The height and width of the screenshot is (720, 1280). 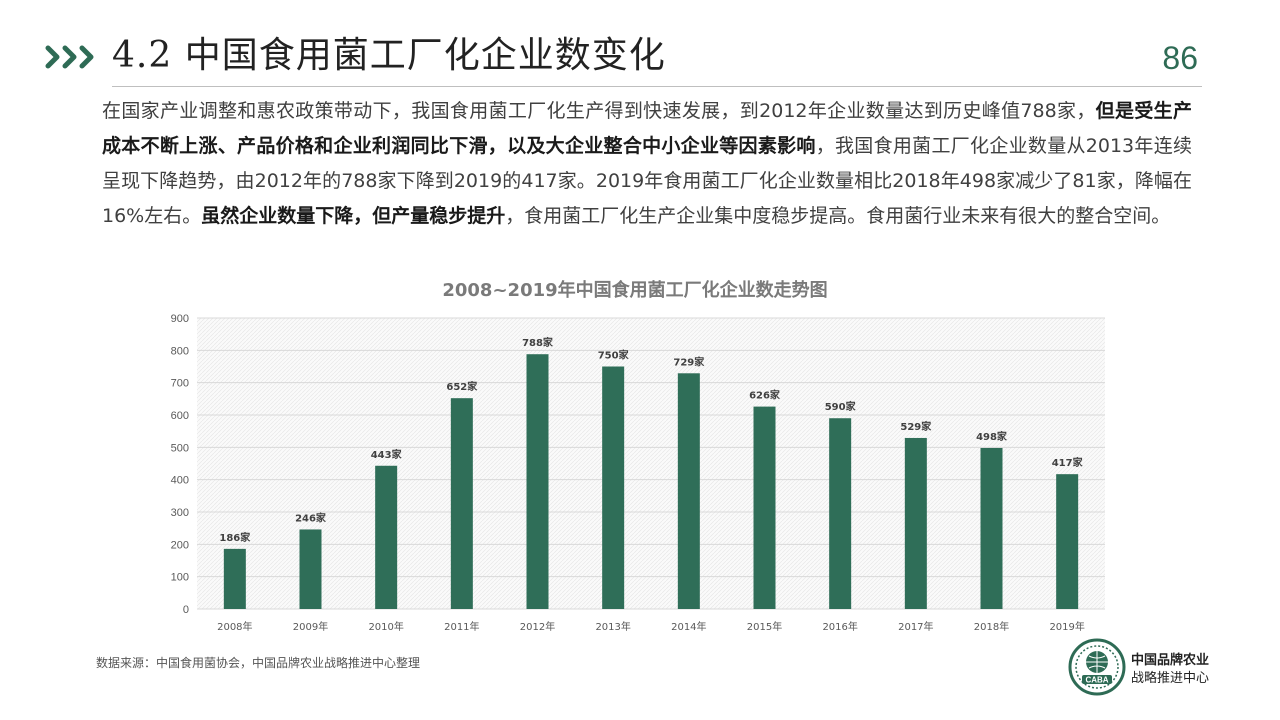 What do you see at coordinates (461, 626) in the screenshot?
I see `x-tick-label: 2011年` at bounding box center [461, 626].